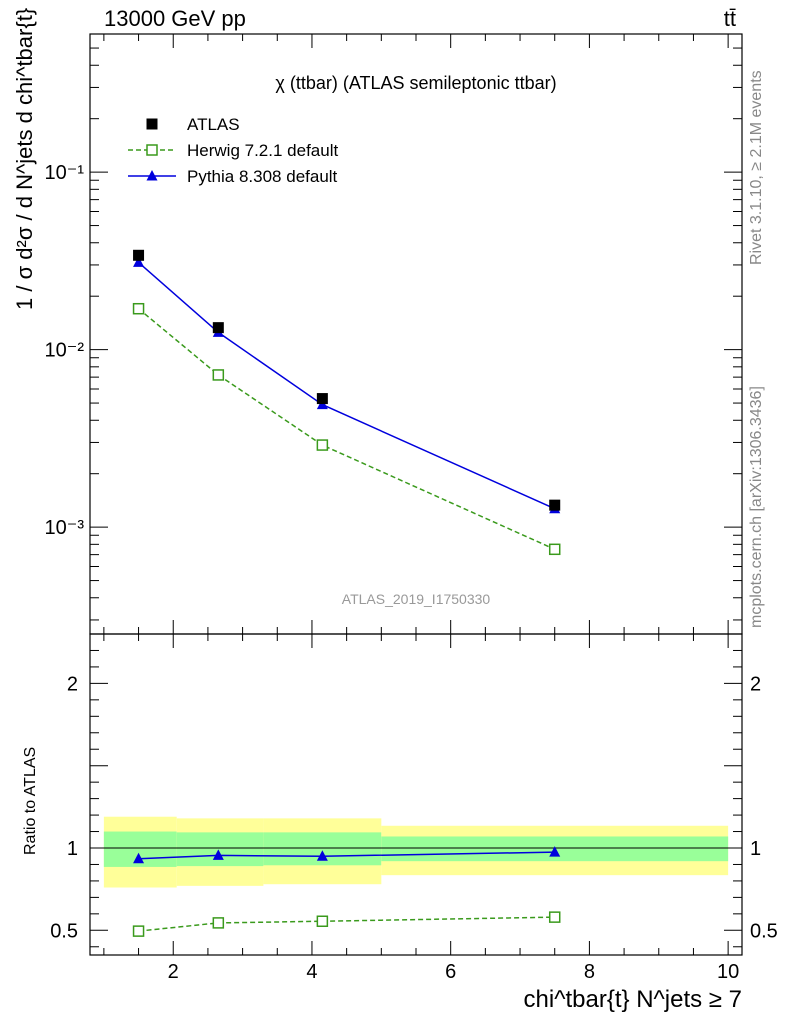 This screenshot has height=1024, width=786. I want to click on ratio-y-tick-label: 0.5, so click(64, 931).